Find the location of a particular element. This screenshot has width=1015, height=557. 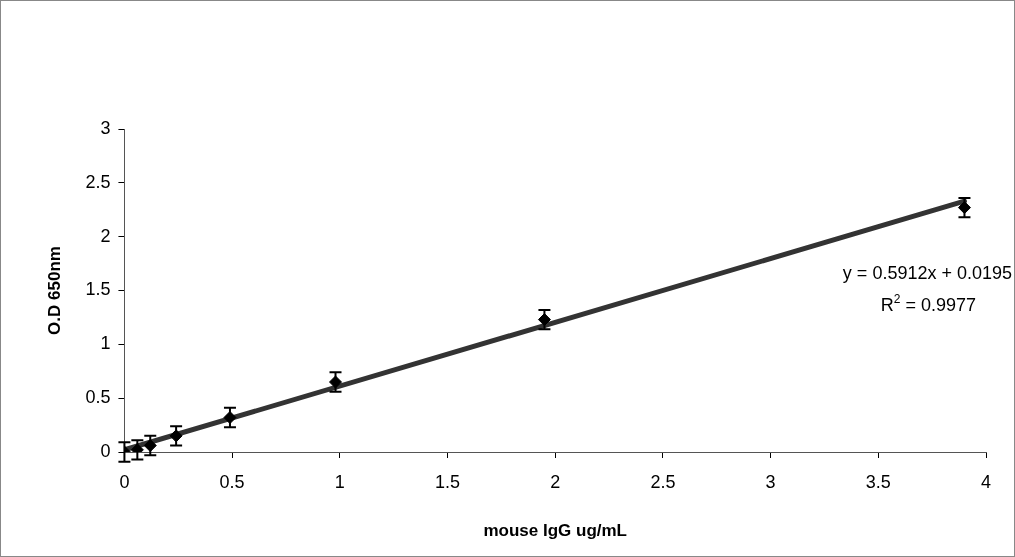

x-tick-label: 1 is located at coordinates (339, 481).